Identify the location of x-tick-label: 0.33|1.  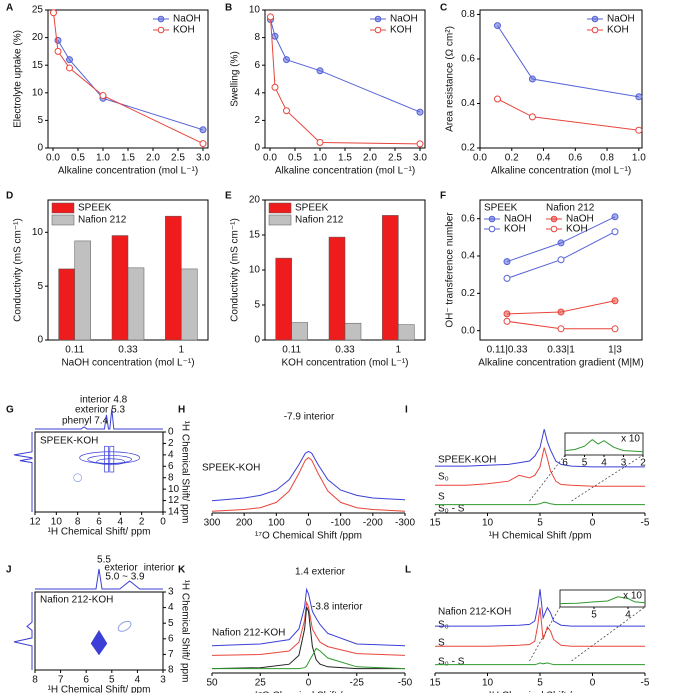
(561, 350).